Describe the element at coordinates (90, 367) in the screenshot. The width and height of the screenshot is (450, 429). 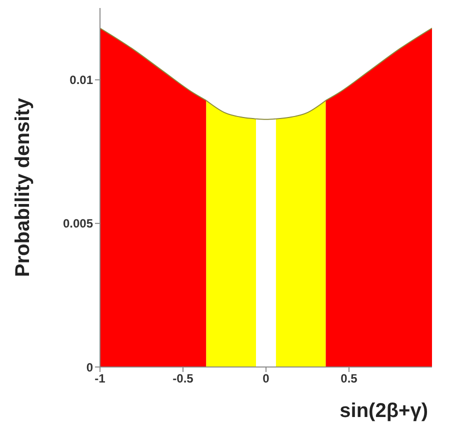
I see `y-tick-label: 0` at that location.